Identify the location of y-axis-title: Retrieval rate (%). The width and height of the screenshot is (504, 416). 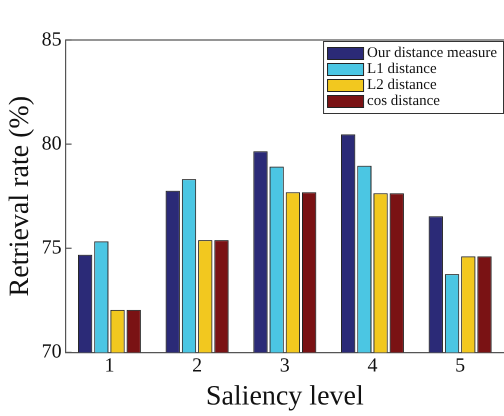
(20, 196).